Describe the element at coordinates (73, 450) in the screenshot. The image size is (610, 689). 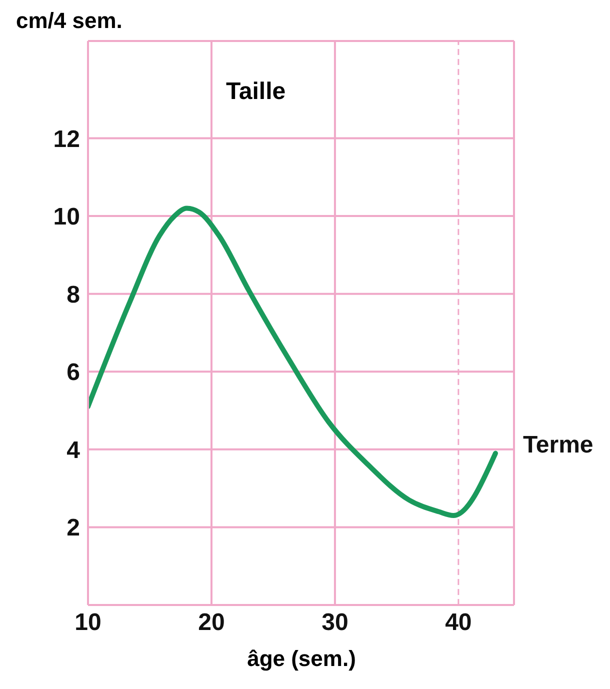
I see `y-tick-label: 4` at that location.